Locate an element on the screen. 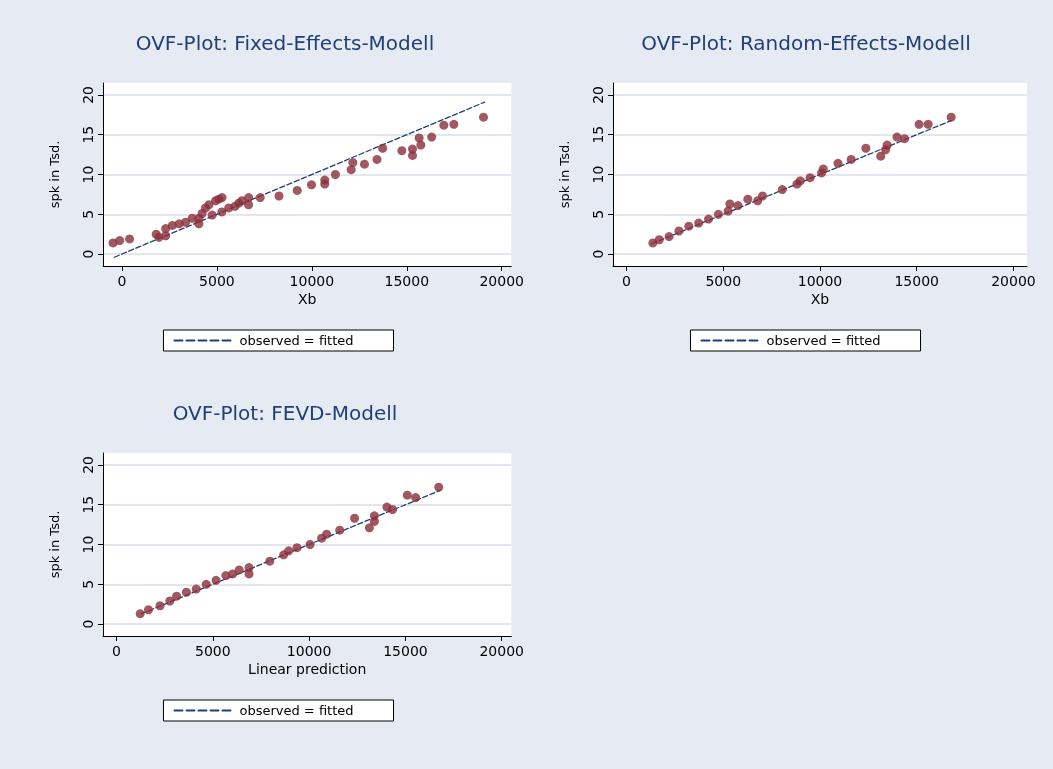 The height and width of the screenshot is (769, 1053). x-axis-title: Linear prediction is located at coordinates (307, 669).